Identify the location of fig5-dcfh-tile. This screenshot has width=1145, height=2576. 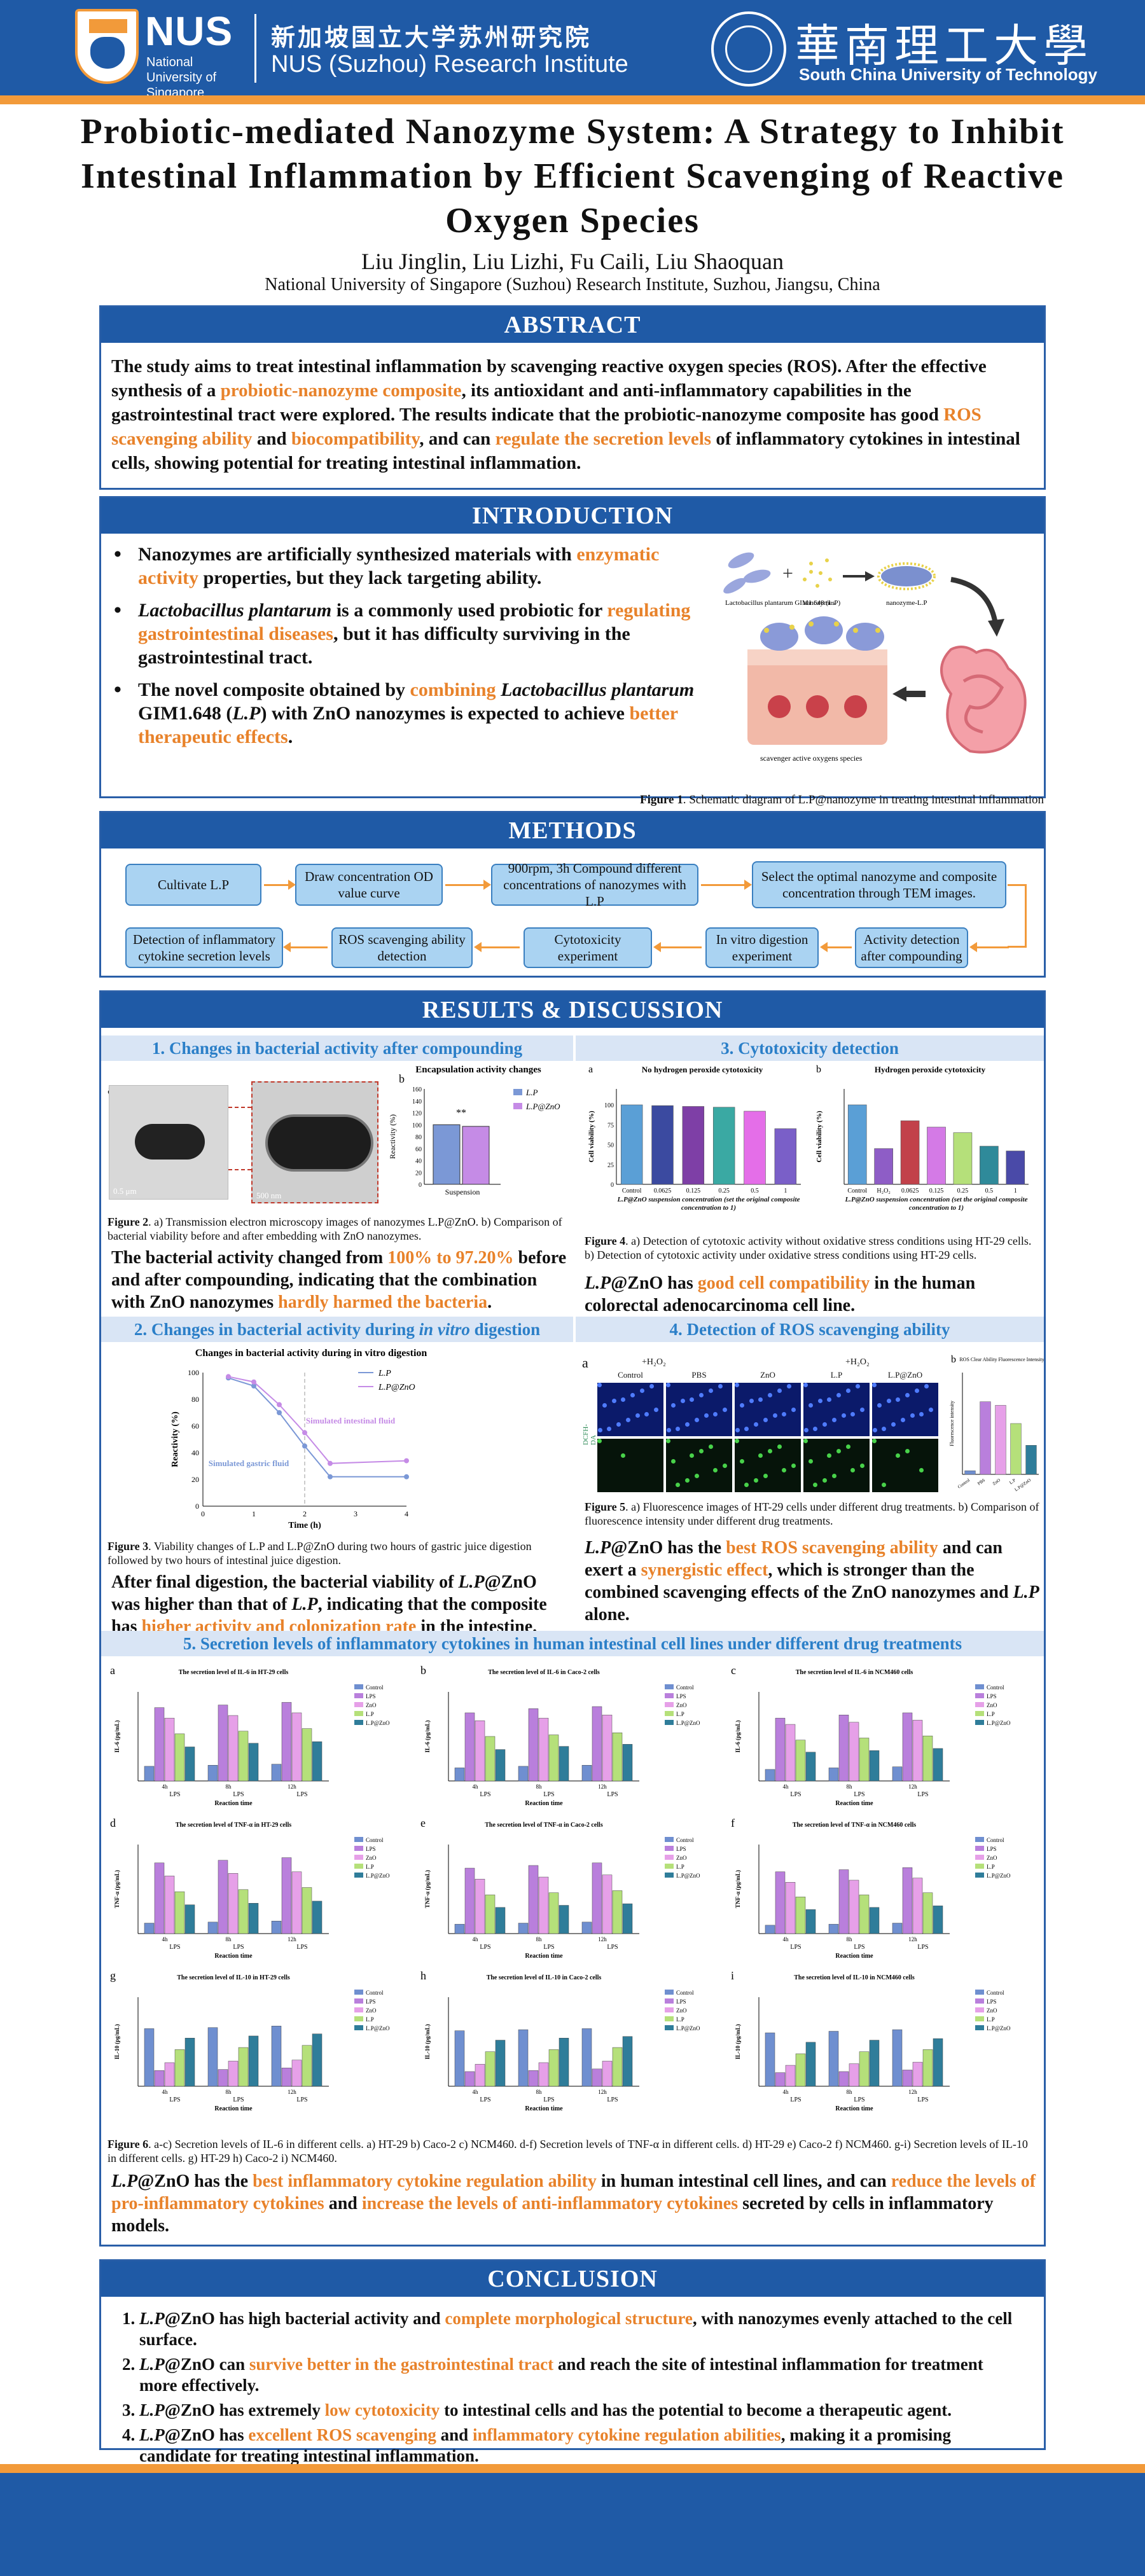
(699, 1465).